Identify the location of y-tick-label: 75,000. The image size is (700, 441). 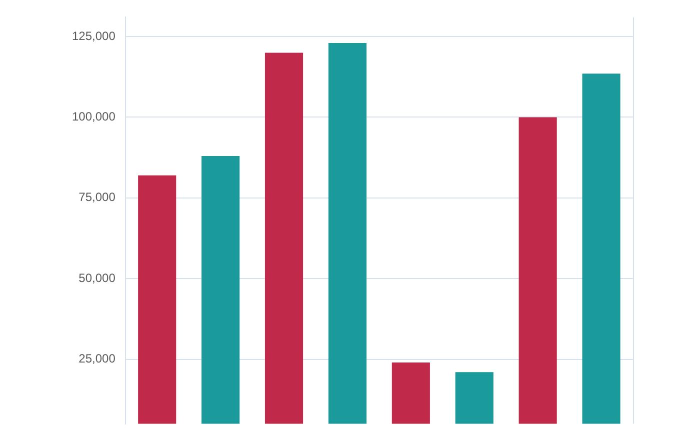
(97, 197).